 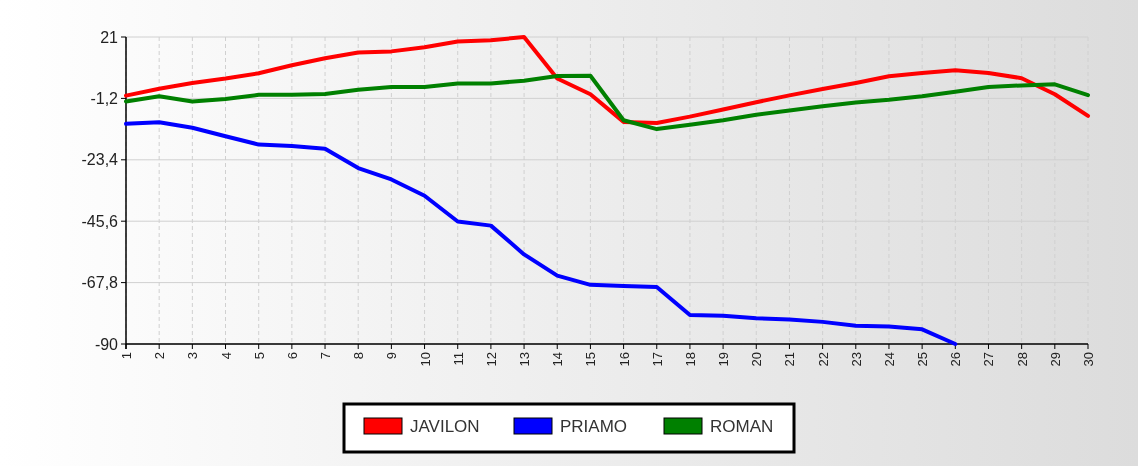 What do you see at coordinates (724, 359) in the screenshot?
I see `x-tick-label: 19` at bounding box center [724, 359].